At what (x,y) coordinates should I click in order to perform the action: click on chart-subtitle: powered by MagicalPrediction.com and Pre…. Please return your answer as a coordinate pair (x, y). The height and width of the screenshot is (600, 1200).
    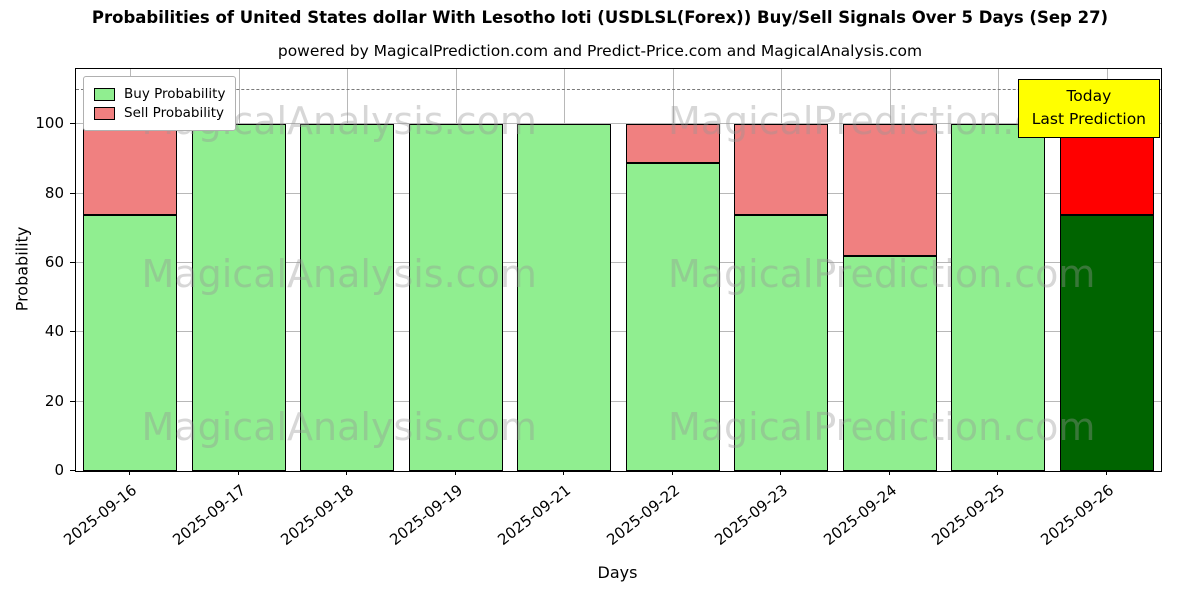
    Looking at the image, I should click on (600, 51).